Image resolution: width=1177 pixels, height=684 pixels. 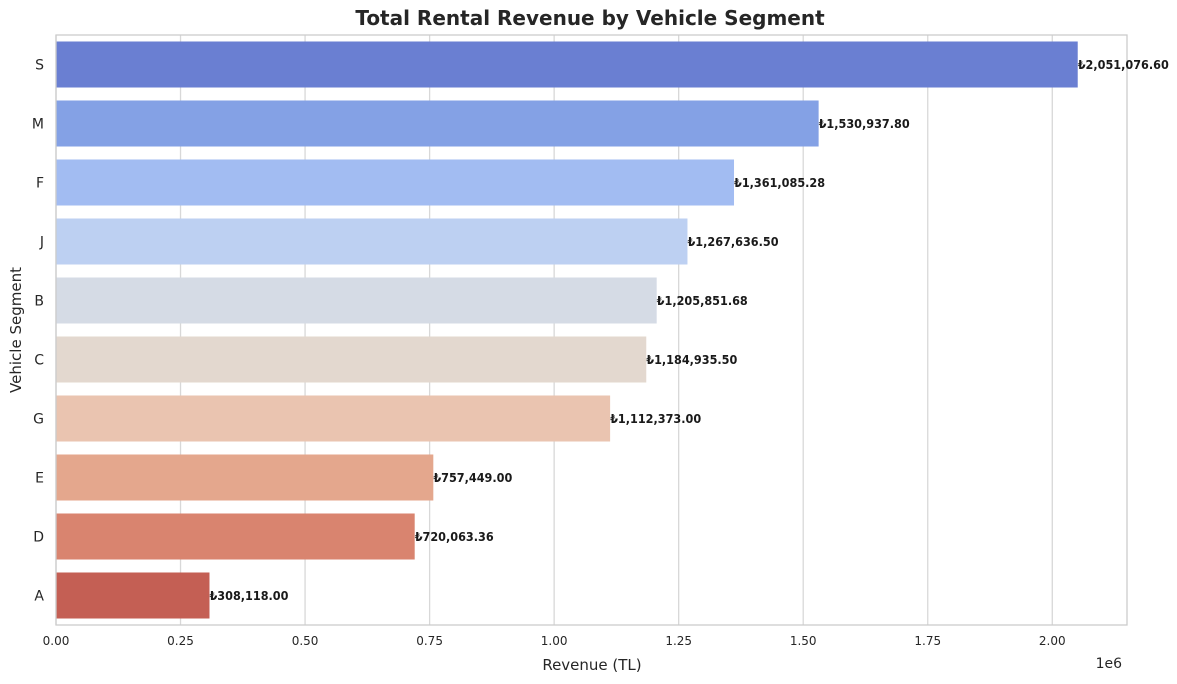 I want to click on x-tick-label: 0.75, so click(x=429, y=641).